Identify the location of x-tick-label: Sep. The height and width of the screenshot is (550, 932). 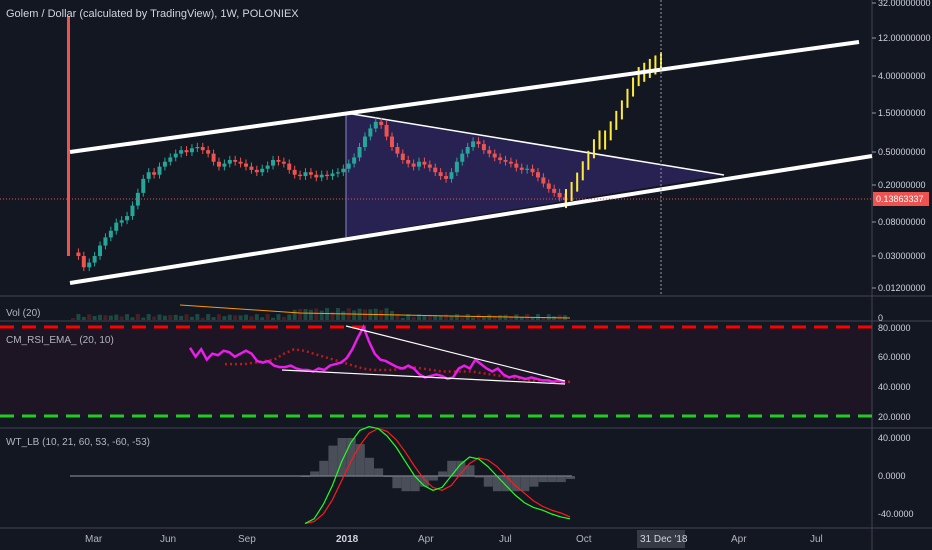
(247, 539).